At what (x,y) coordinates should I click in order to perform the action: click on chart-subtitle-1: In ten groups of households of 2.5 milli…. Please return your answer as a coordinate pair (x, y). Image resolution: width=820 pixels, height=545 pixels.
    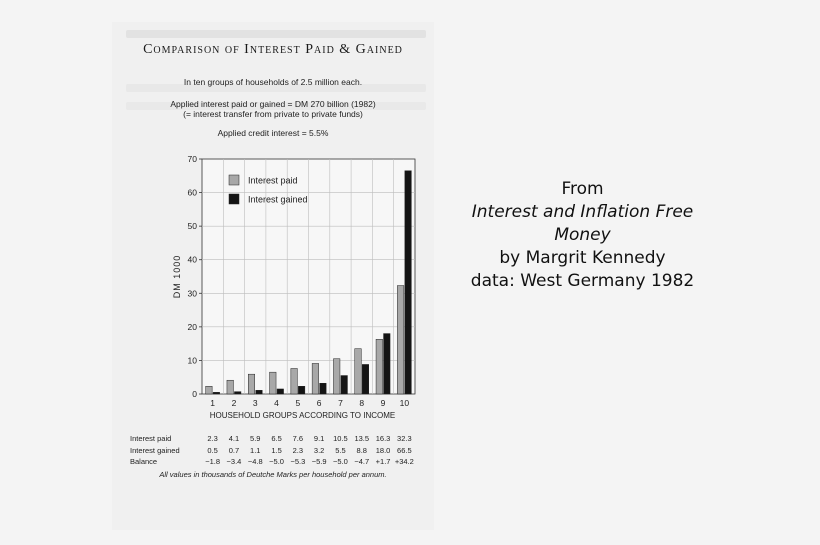
    Looking at the image, I should click on (273, 82).